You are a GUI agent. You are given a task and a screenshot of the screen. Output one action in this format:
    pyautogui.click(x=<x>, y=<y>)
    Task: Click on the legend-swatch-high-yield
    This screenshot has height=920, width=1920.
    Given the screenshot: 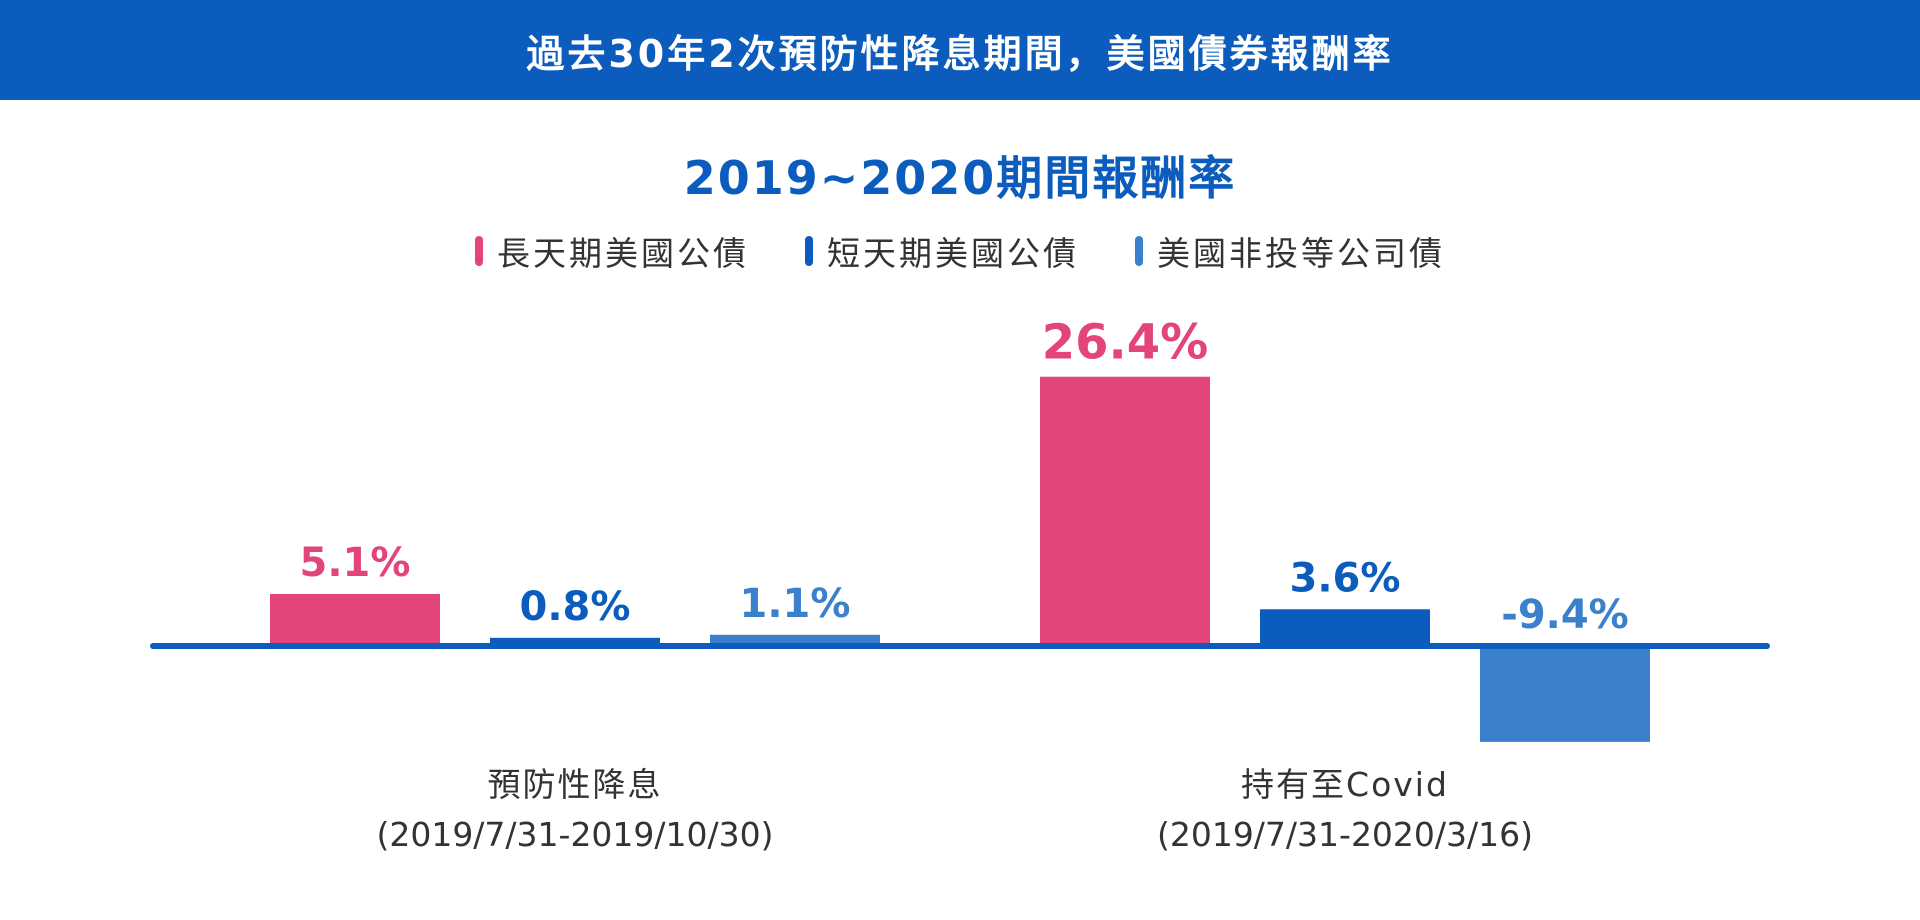 What is the action you would take?
    pyautogui.click(x=1139, y=251)
    